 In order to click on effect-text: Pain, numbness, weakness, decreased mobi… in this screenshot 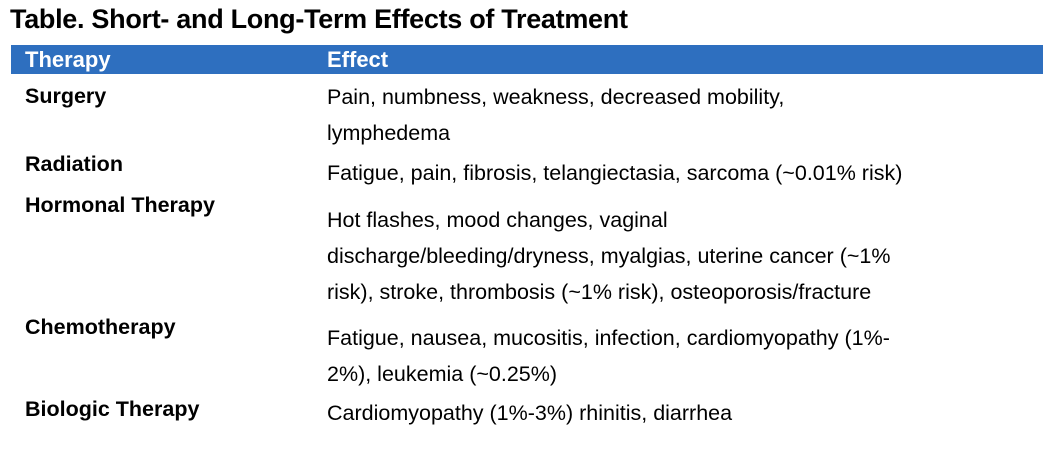, I will do `click(556, 97)`.